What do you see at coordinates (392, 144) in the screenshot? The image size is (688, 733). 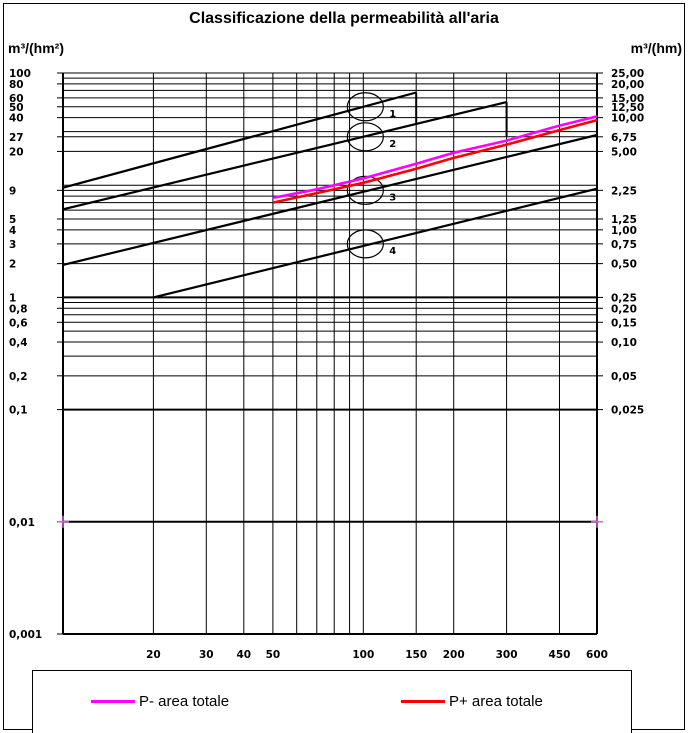 I see `class-label-2: 2` at bounding box center [392, 144].